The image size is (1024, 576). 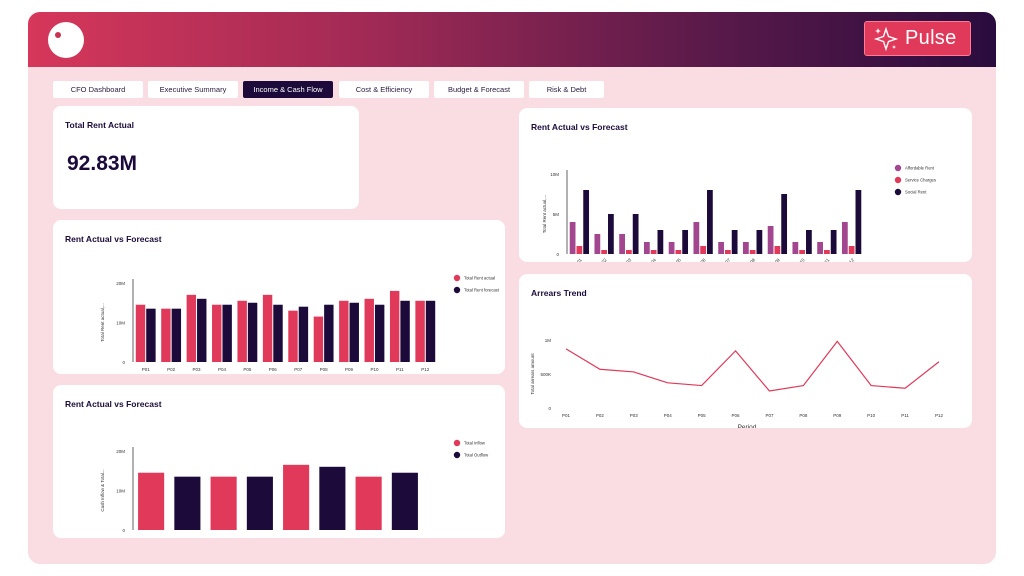 What do you see at coordinates (916, 192) in the screenshot?
I see `legend-label: Social Rent` at bounding box center [916, 192].